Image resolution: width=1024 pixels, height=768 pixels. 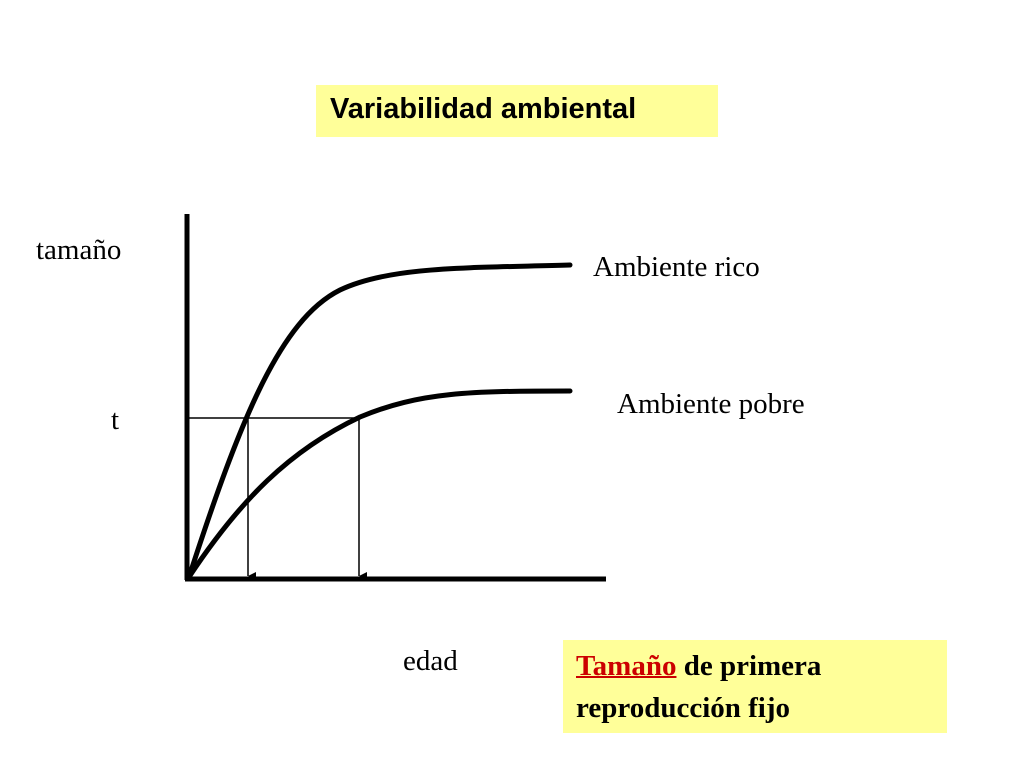 I want to click on title-box: Variabilidad ambiental, so click(x=517, y=111).